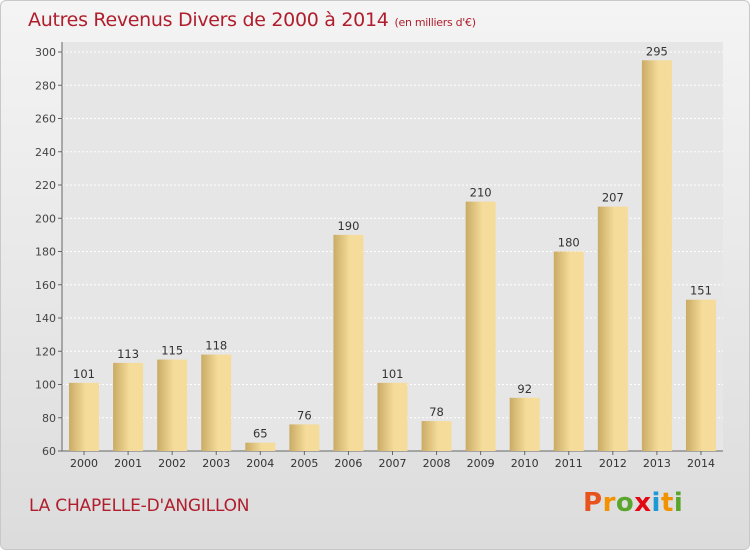 The height and width of the screenshot is (550, 750). I want to click on y-tick-label: 80, so click(49, 418).